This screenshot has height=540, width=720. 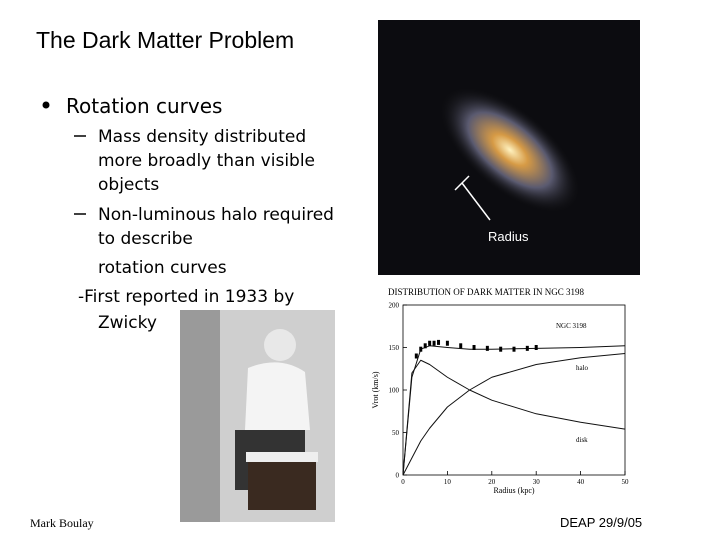 I want to click on slide-title: The Dark Matter Problem, so click(x=165, y=40).